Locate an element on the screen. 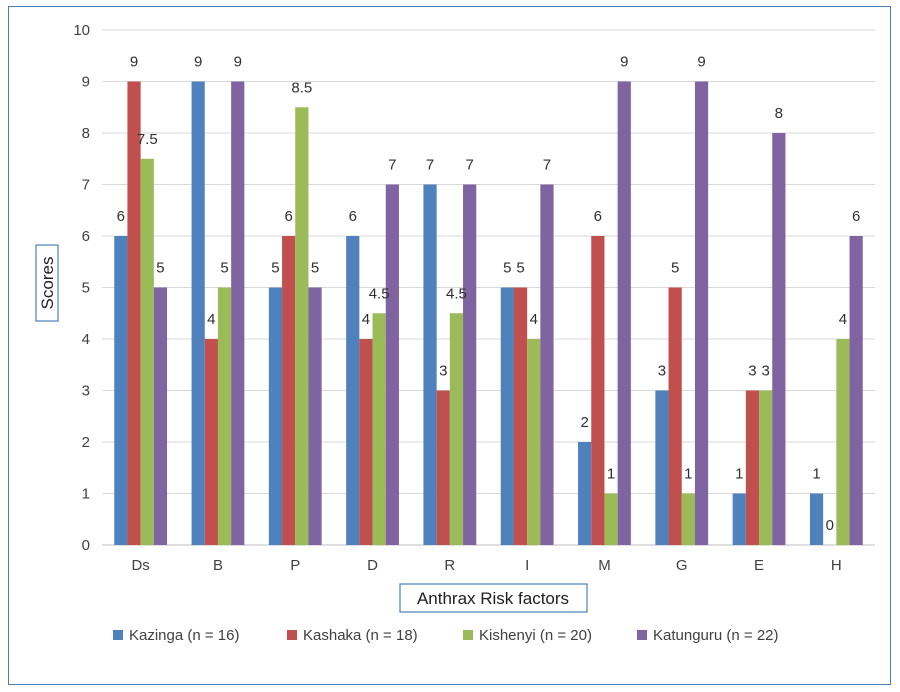  x-tick-label: B is located at coordinates (218, 565).